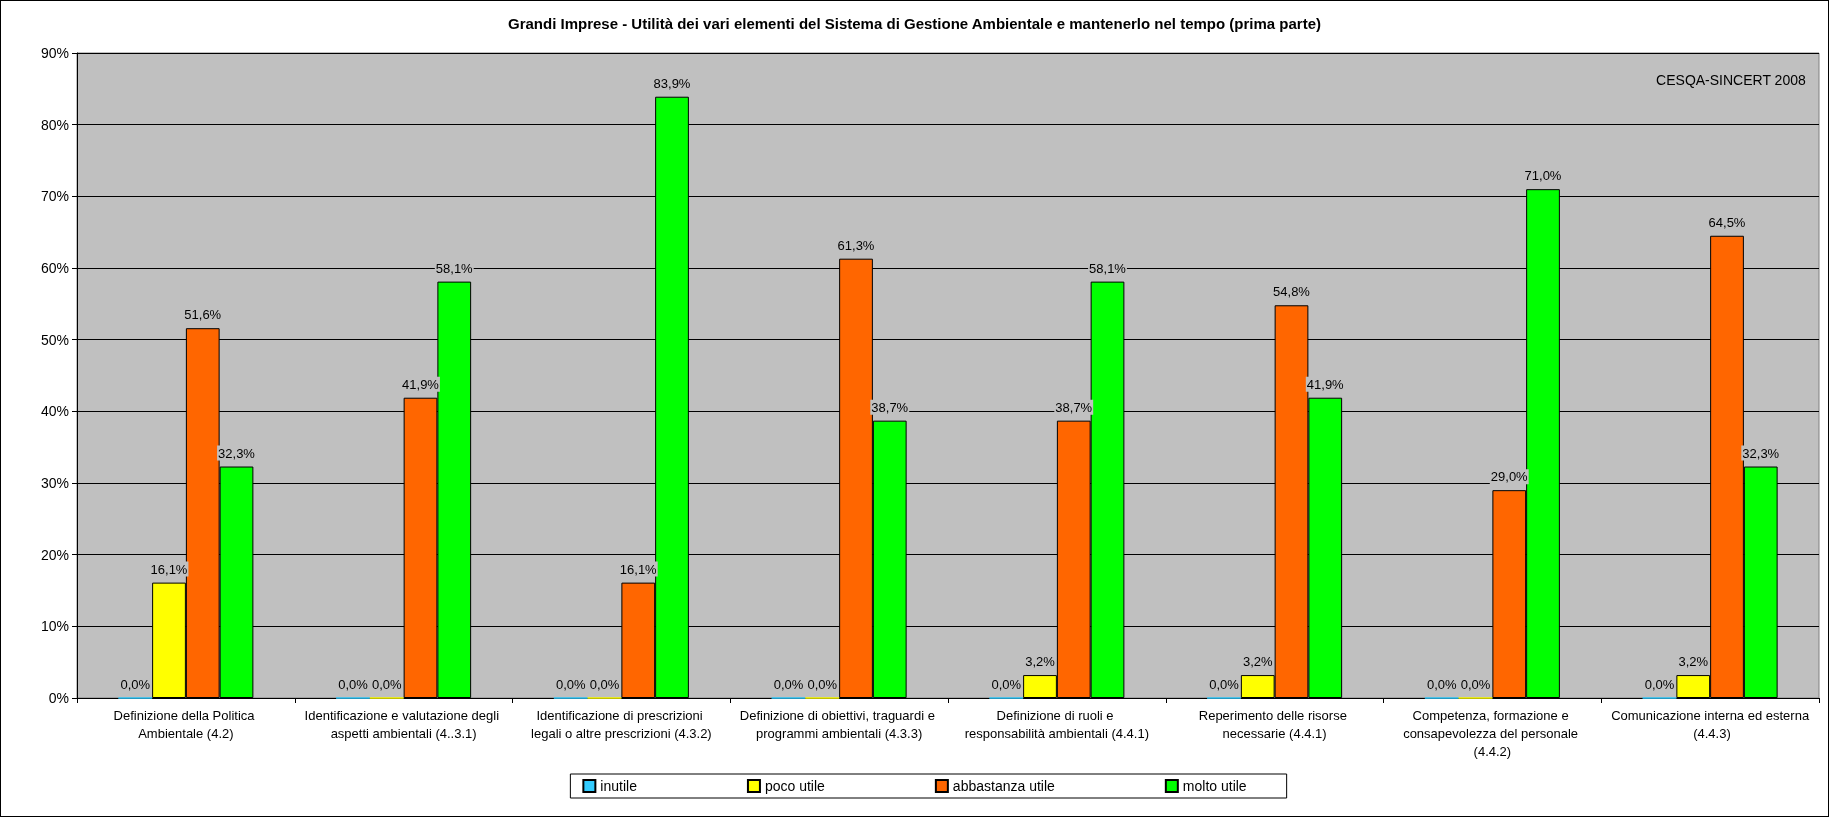  What do you see at coordinates (856, 245) in the screenshot?
I see `data-label: 61,3%` at bounding box center [856, 245].